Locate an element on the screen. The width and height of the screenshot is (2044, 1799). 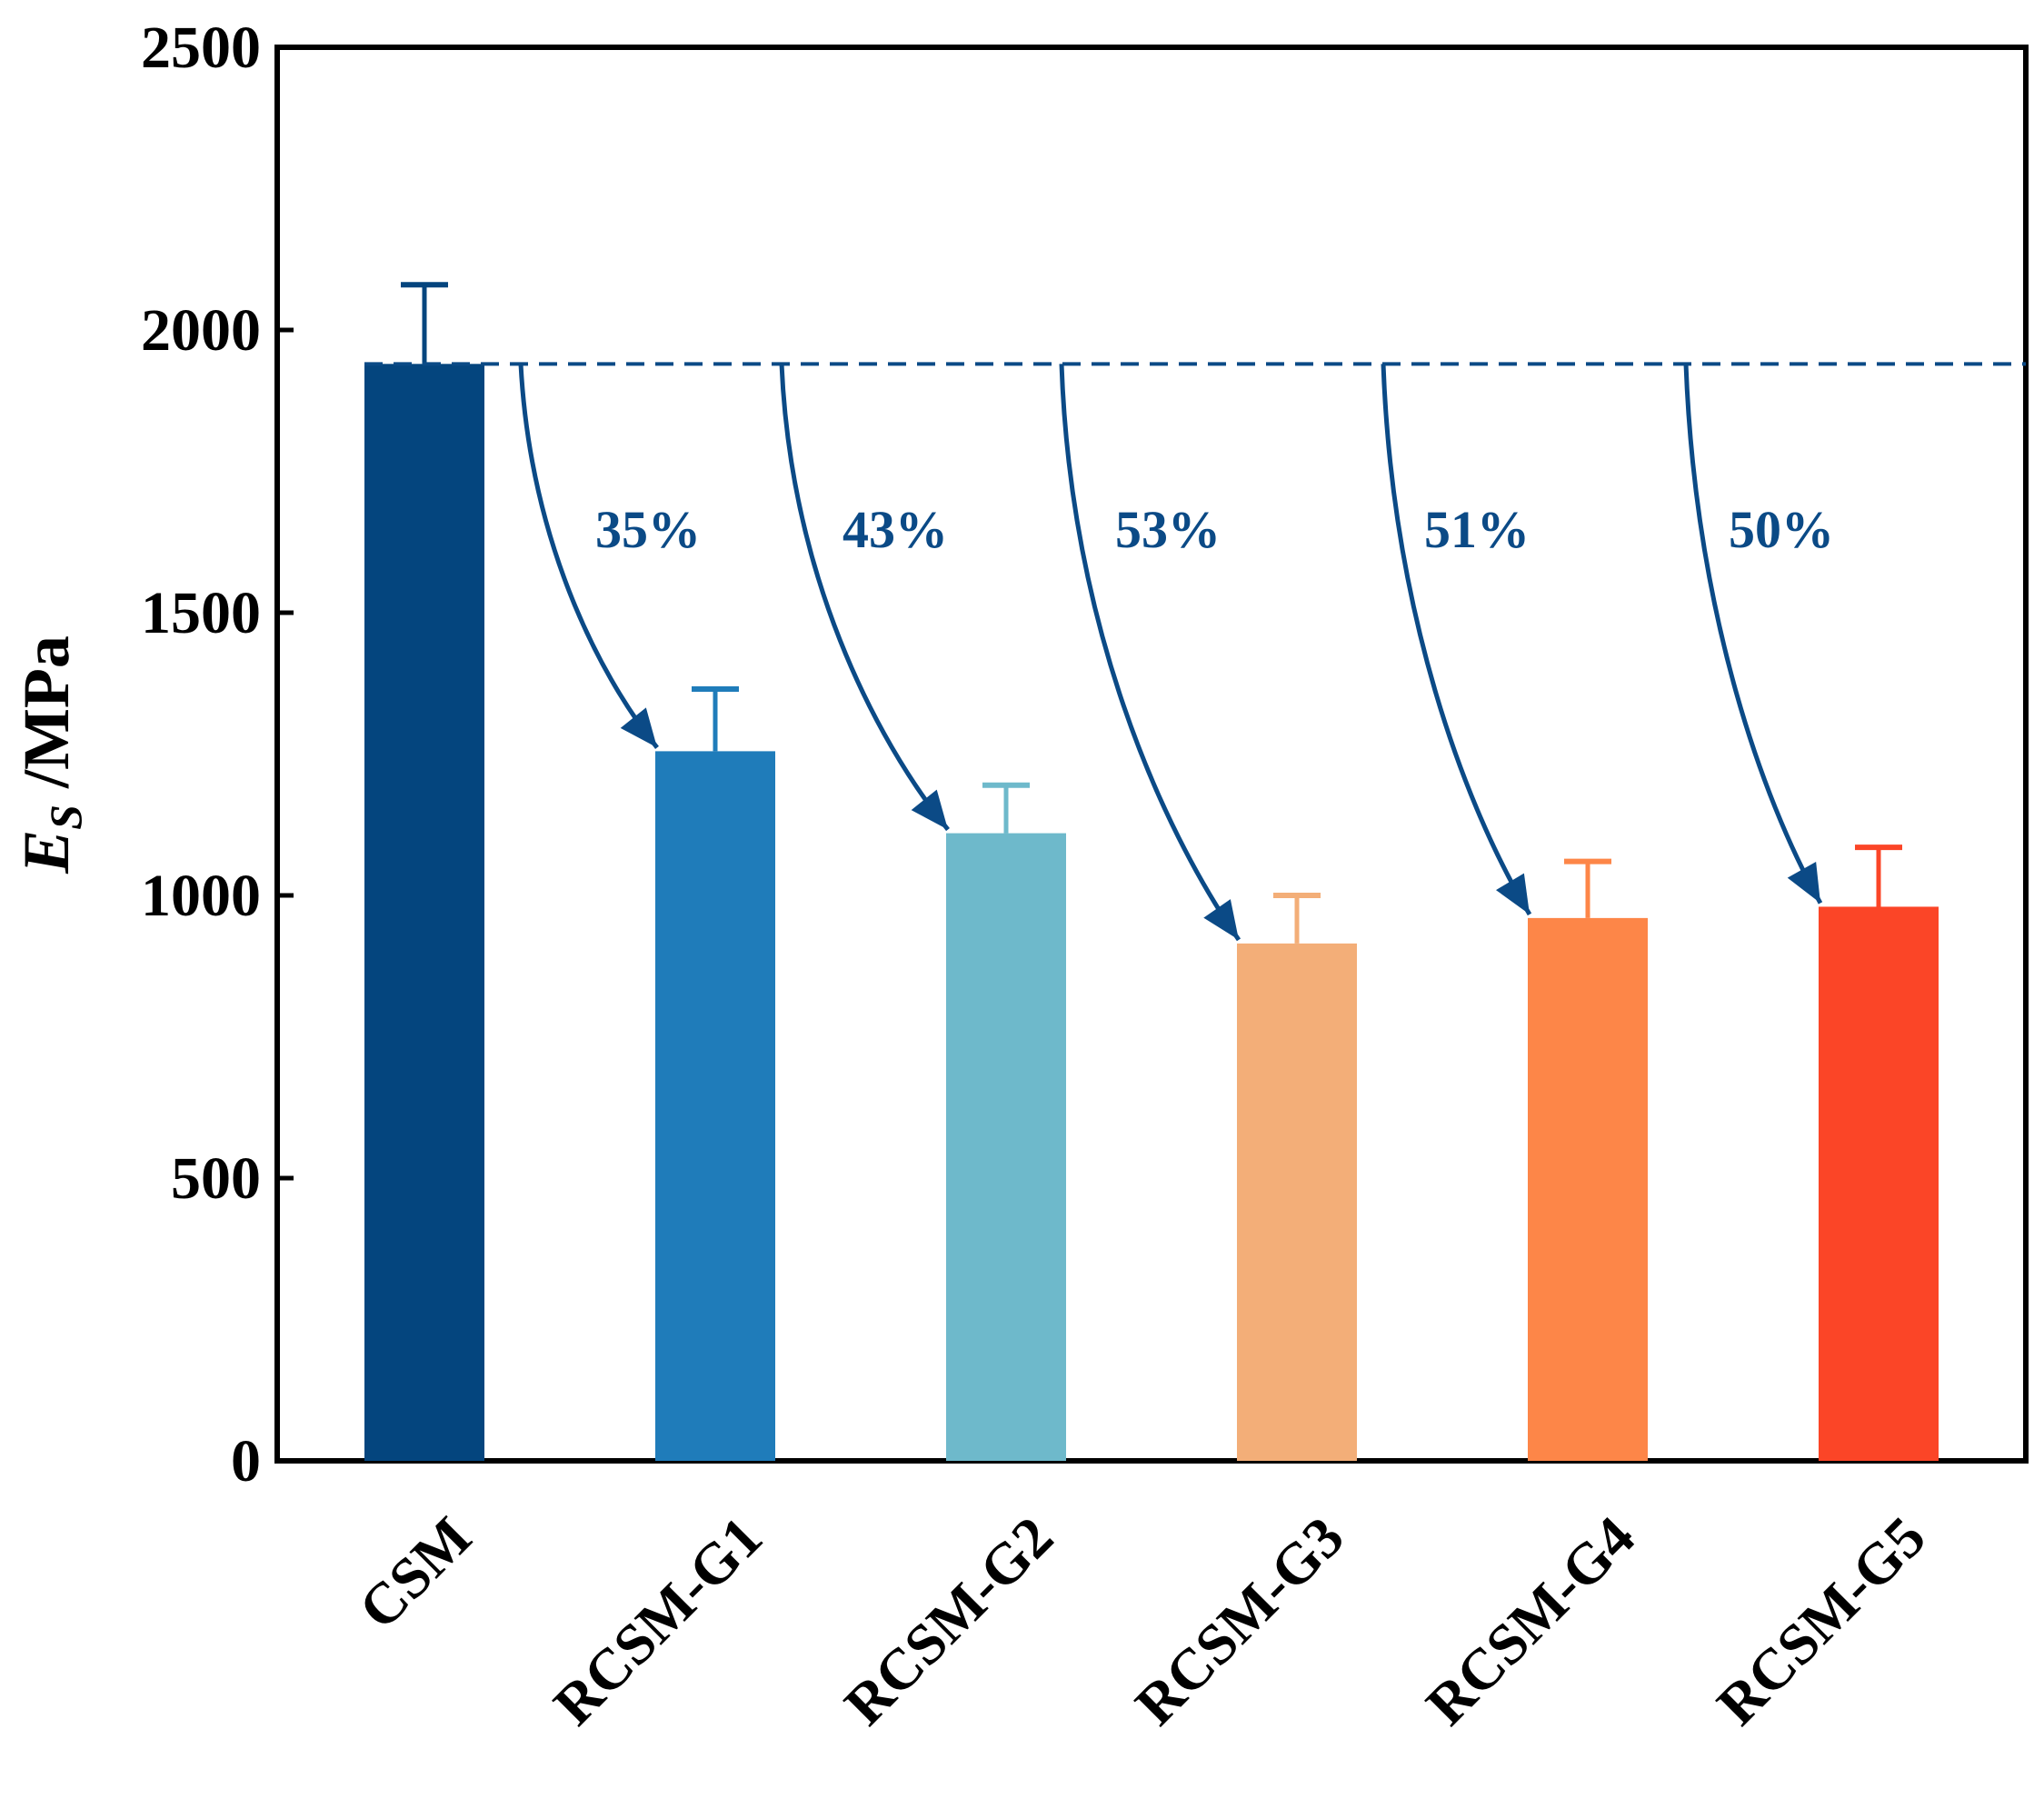
bar-rcsm-g4 is located at coordinates (1588, 1189).